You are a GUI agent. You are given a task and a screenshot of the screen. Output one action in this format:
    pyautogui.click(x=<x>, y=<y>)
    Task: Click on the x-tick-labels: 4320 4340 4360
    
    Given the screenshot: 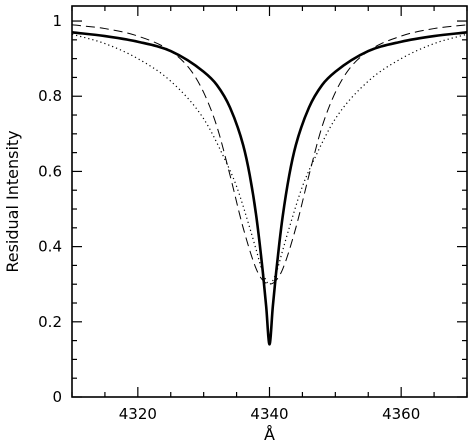 What is the action you would take?
    pyautogui.click(x=270, y=414)
    